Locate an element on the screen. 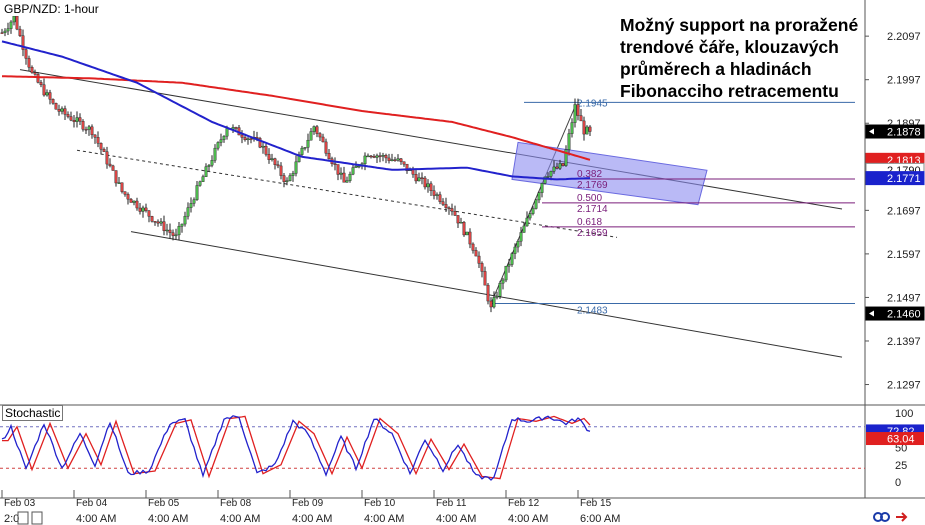  link-icon is located at coordinates (881, 517).